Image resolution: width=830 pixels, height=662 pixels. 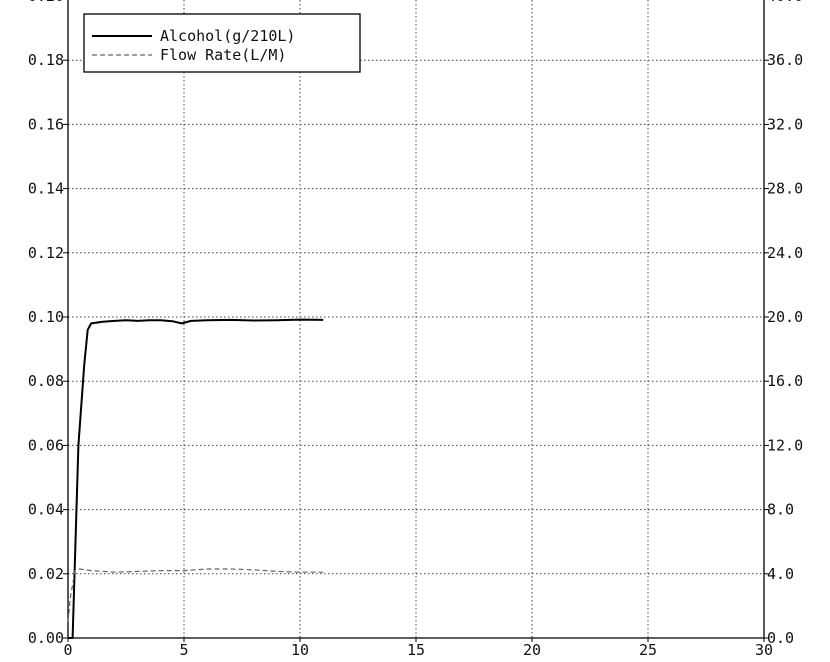 I want to click on x-tick-label: 10, so click(x=300, y=650).